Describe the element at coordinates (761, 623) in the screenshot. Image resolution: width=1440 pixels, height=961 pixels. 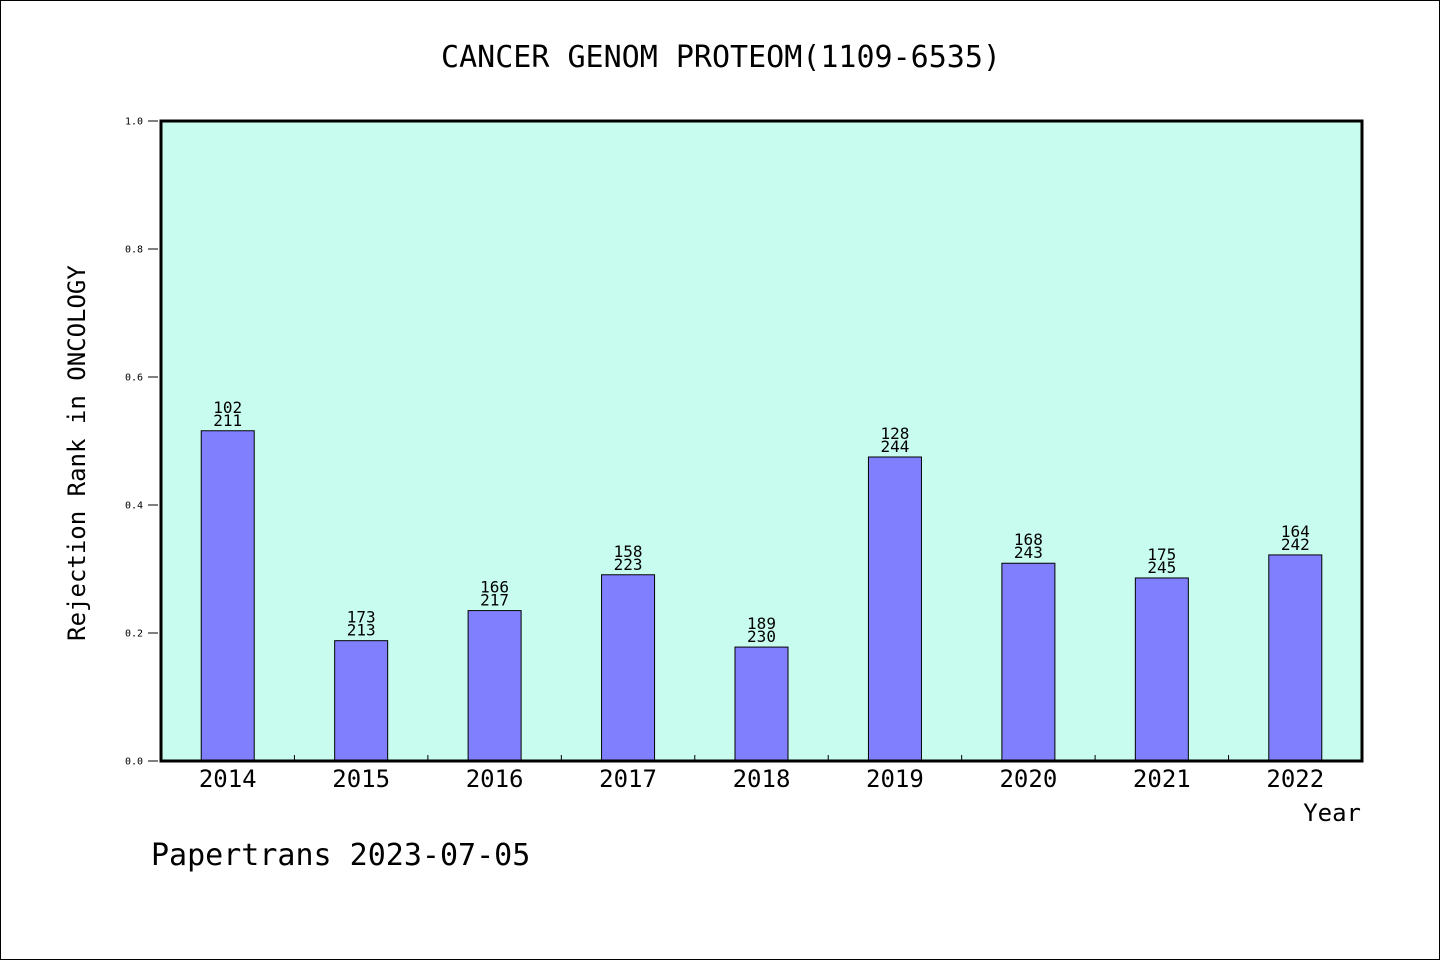
I see `bar-label-top: 189` at that location.